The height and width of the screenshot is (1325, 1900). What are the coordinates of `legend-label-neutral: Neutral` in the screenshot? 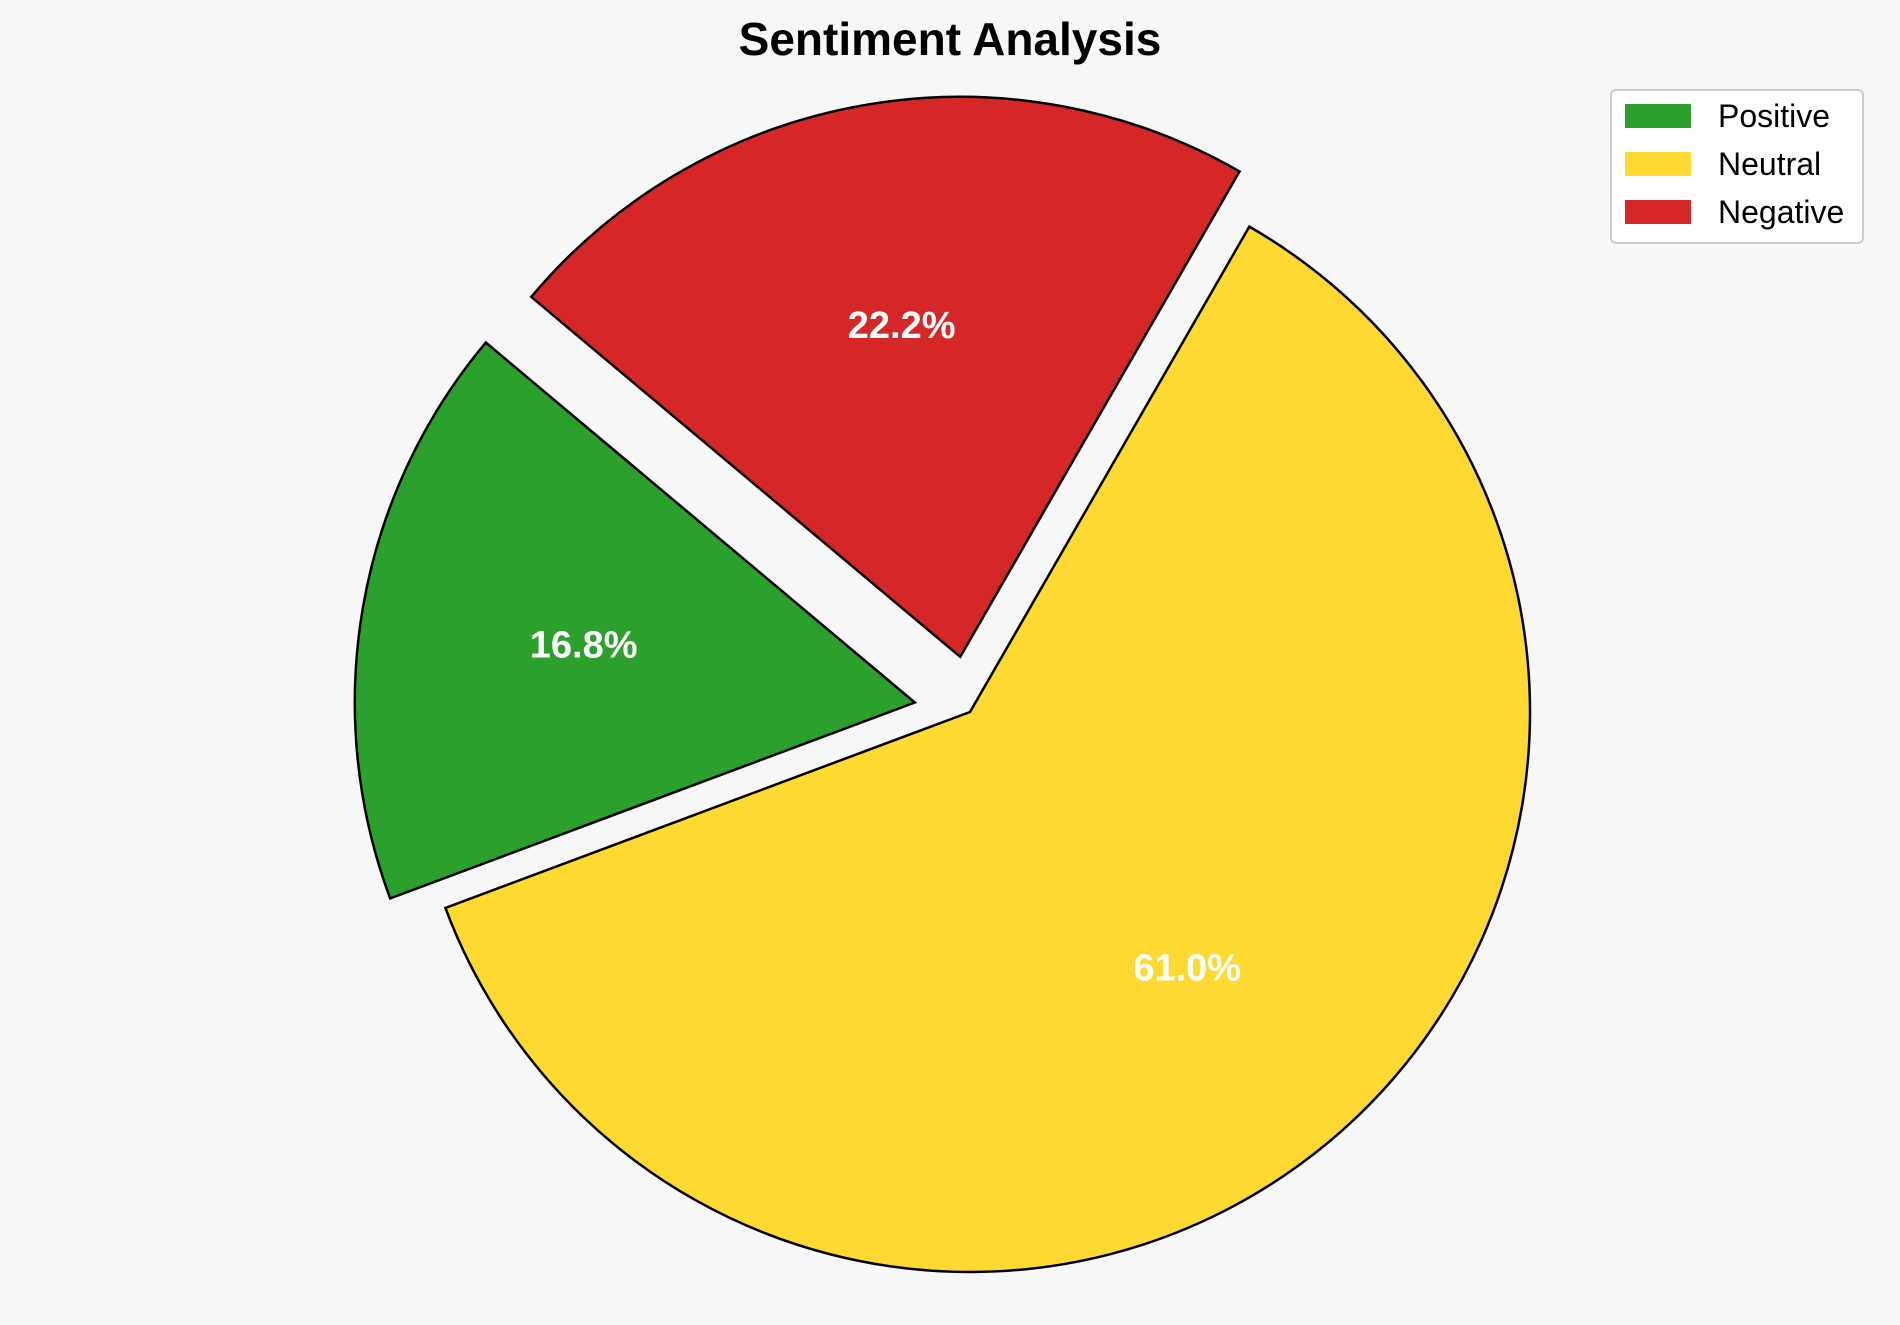 It's located at (1769, 164).